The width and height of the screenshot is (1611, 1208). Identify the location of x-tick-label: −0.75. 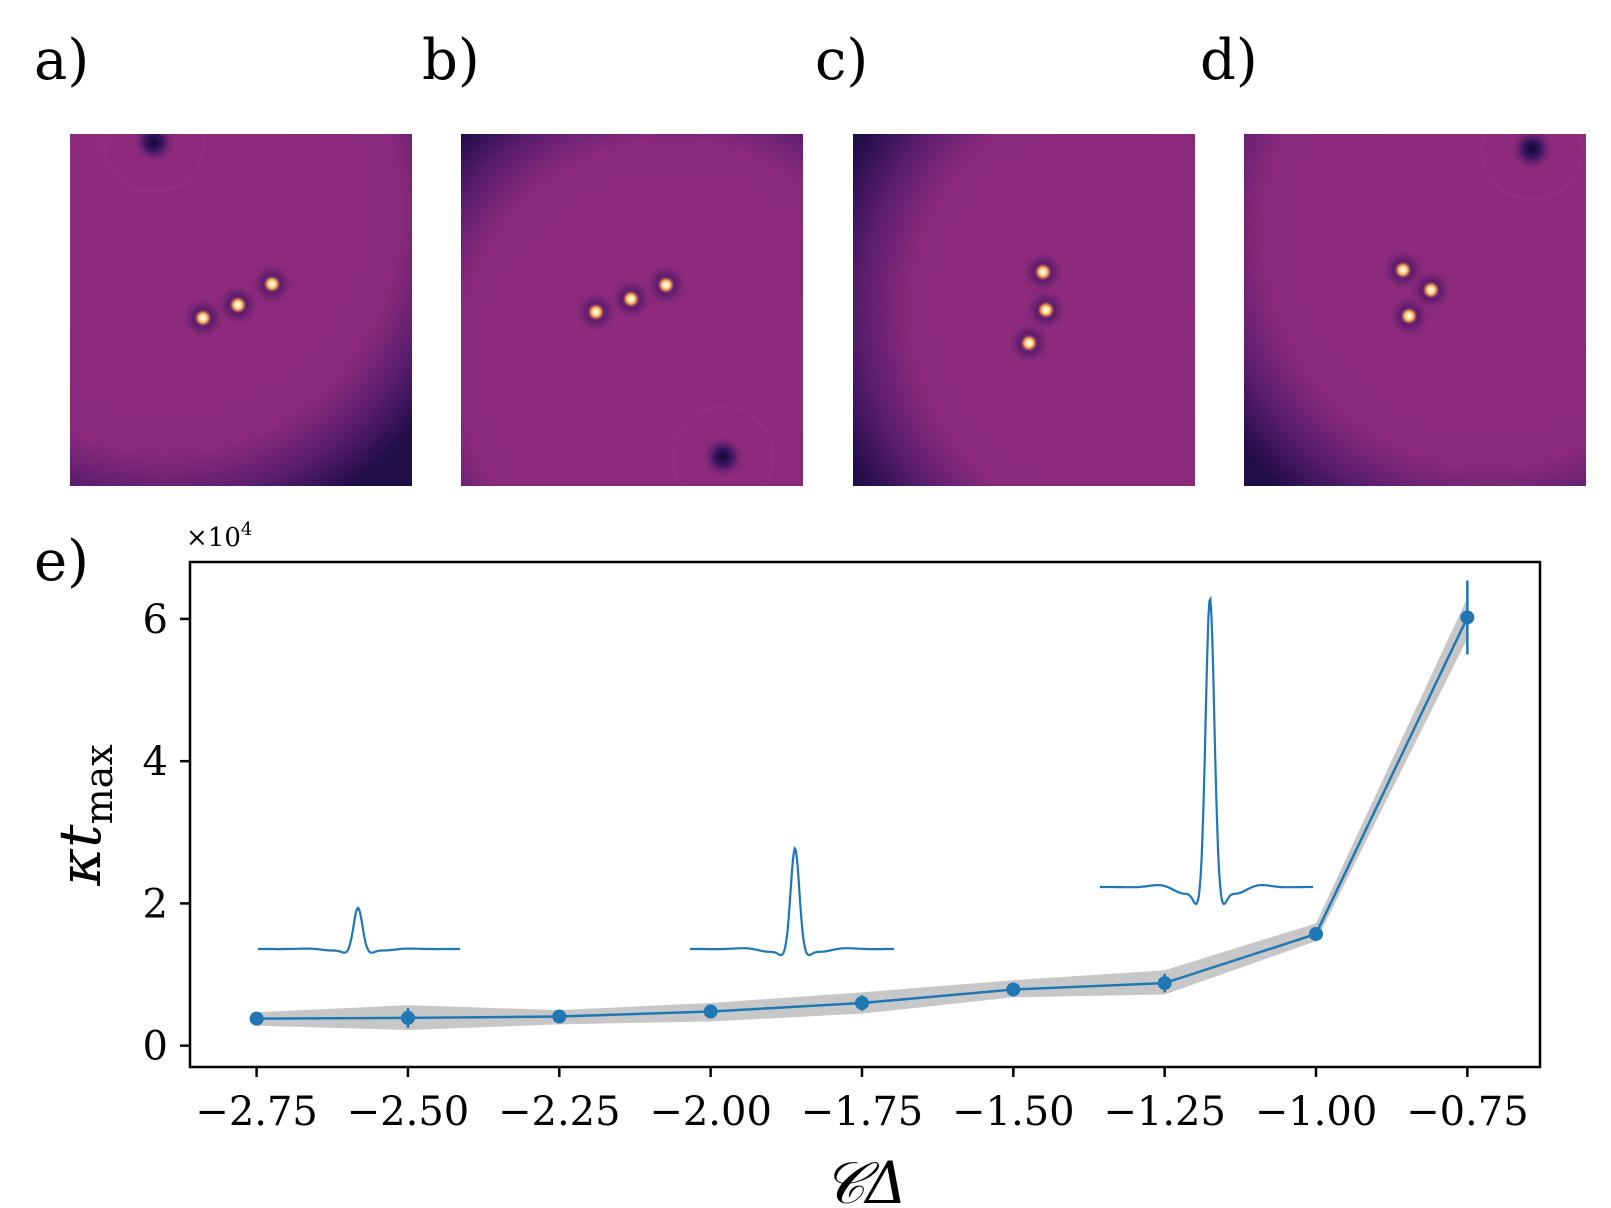
(1467, 1112).